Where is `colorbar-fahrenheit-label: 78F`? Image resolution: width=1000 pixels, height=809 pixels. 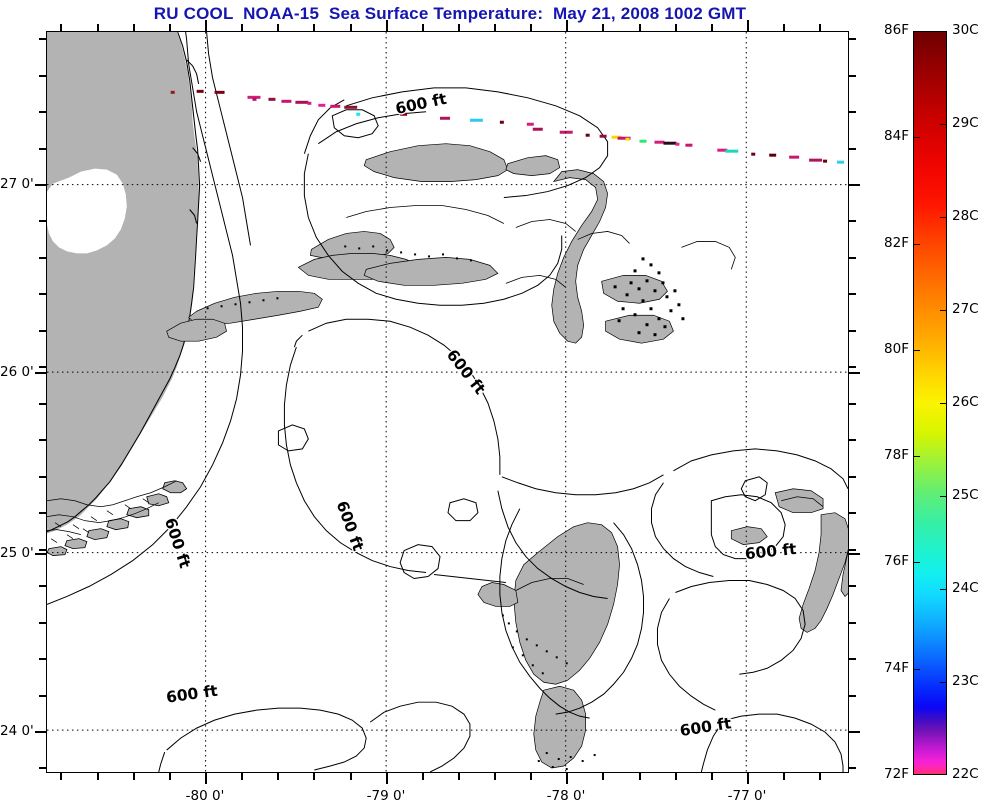
colorbar-fahrenheit-label: 78F is located at coordinates (896, 455).